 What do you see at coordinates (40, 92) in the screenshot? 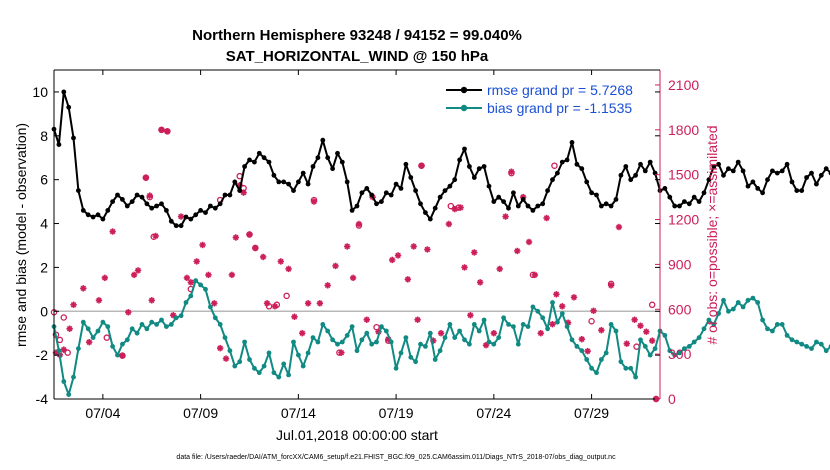
I see `y-tick-label-left: 10` at bounding box center [40, 92].